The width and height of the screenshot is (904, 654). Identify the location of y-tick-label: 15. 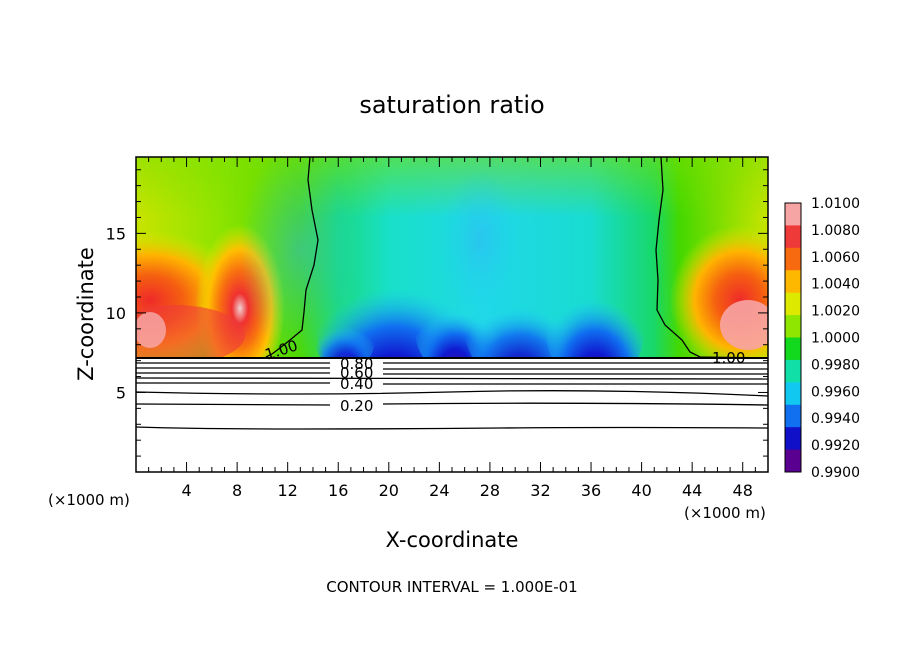
(116, 233).